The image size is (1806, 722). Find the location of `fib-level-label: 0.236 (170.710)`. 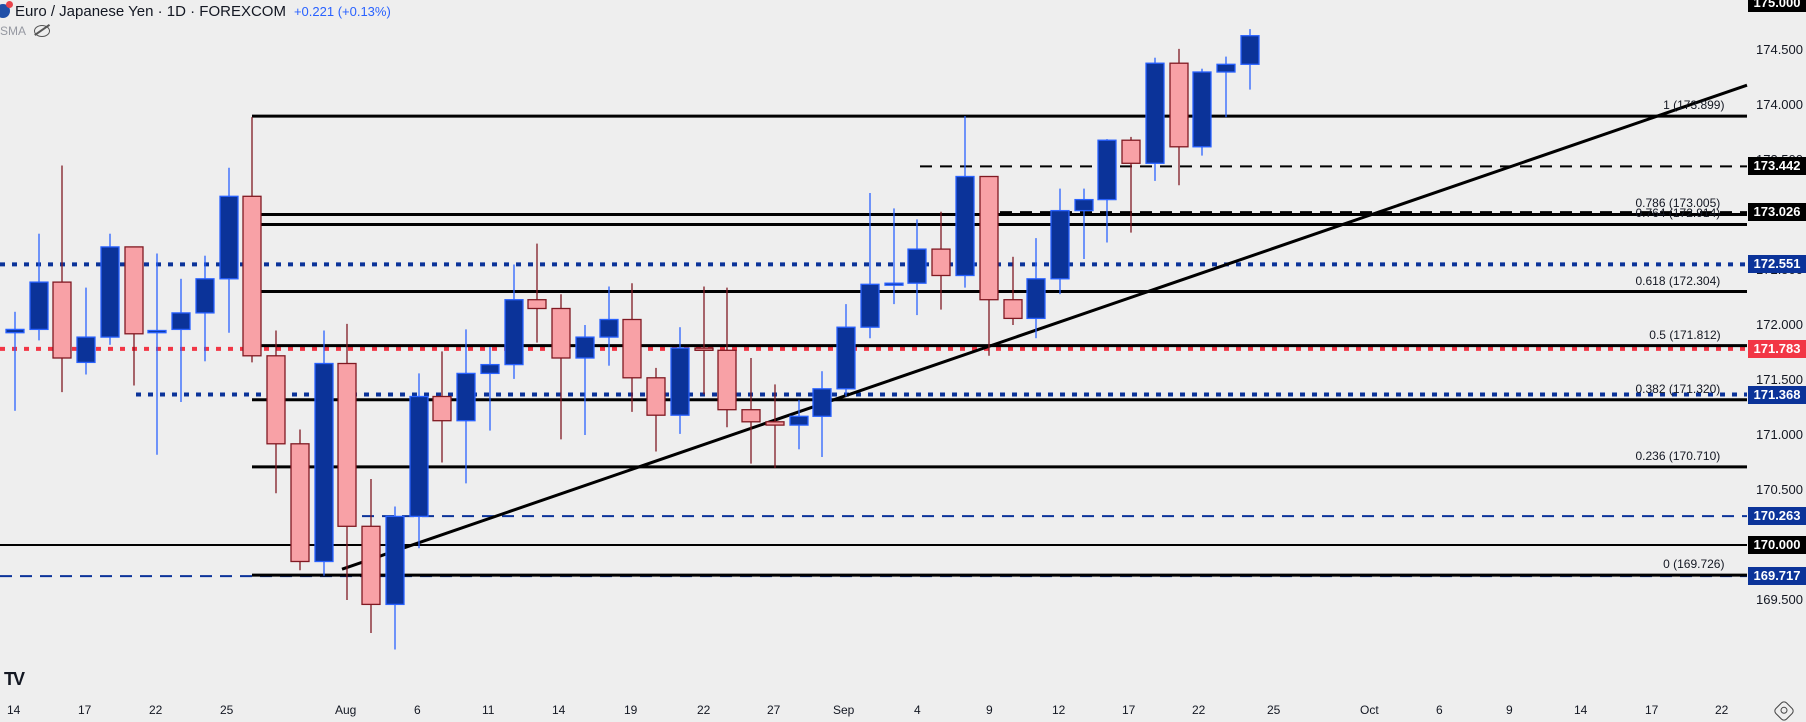

fib-level-label: 0.236 (170.710) is located at coordinates (1678, 455).